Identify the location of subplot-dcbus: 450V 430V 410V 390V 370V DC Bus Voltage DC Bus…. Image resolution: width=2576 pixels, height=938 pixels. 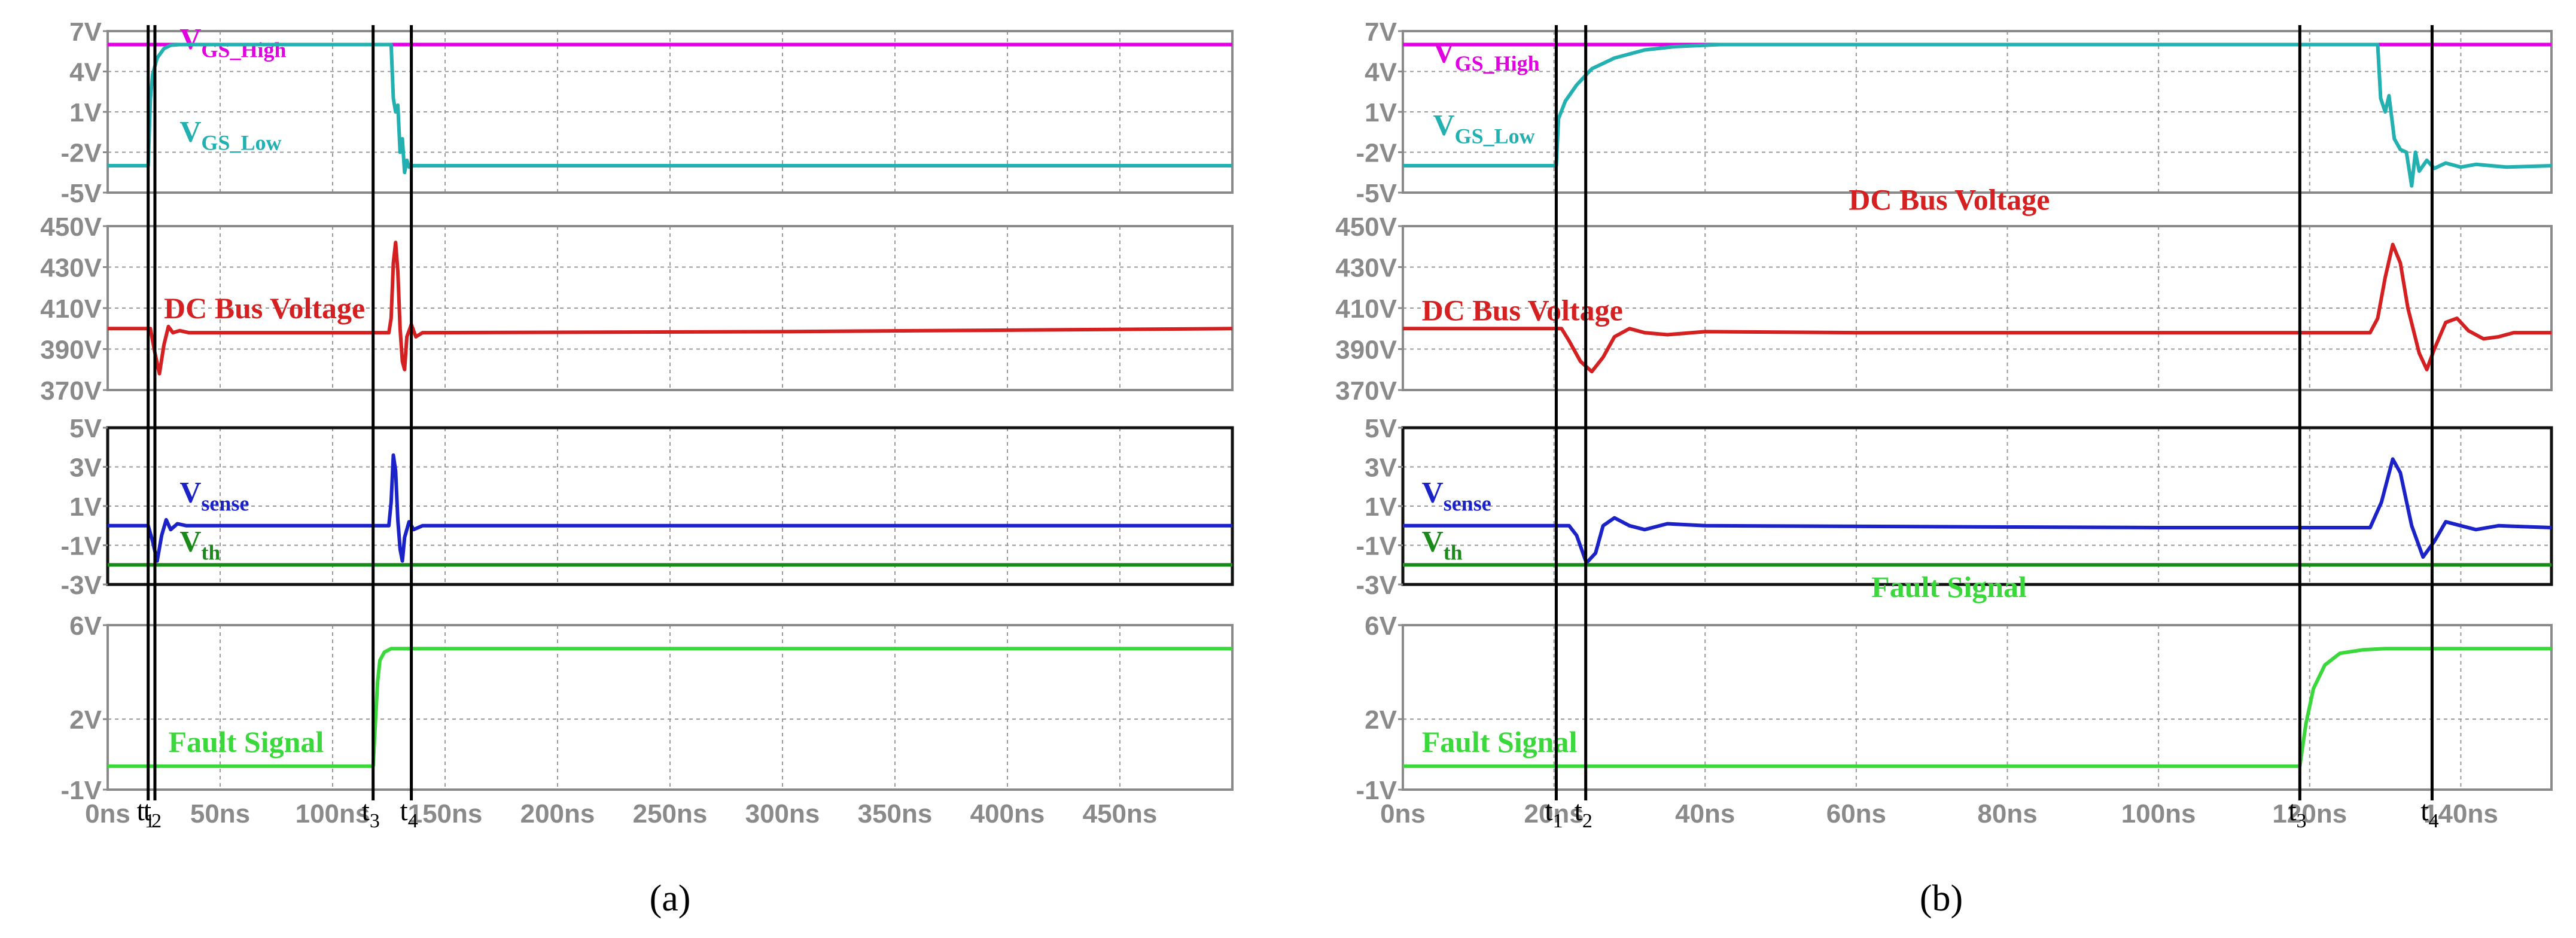
(1944, 294).